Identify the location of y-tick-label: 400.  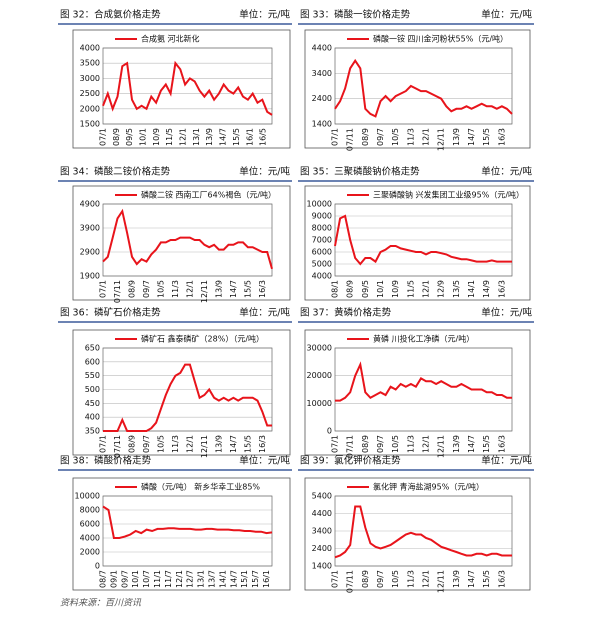
(92, 417).